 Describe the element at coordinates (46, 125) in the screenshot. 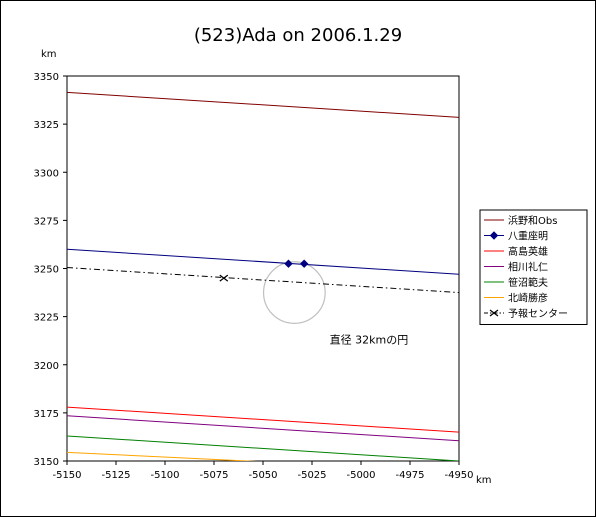

I see `y-tick-label: 3325` at that location.